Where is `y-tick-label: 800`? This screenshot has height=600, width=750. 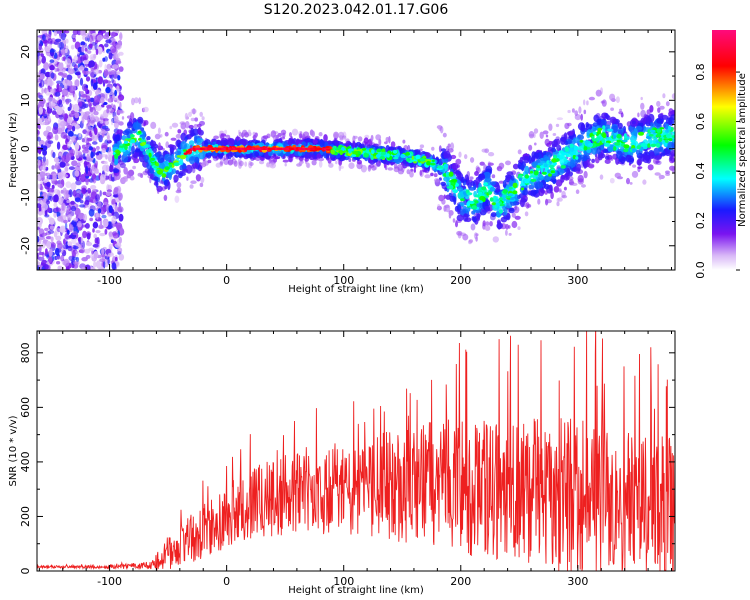 y-tick-label: 800 is located at coordinates (25, 352).